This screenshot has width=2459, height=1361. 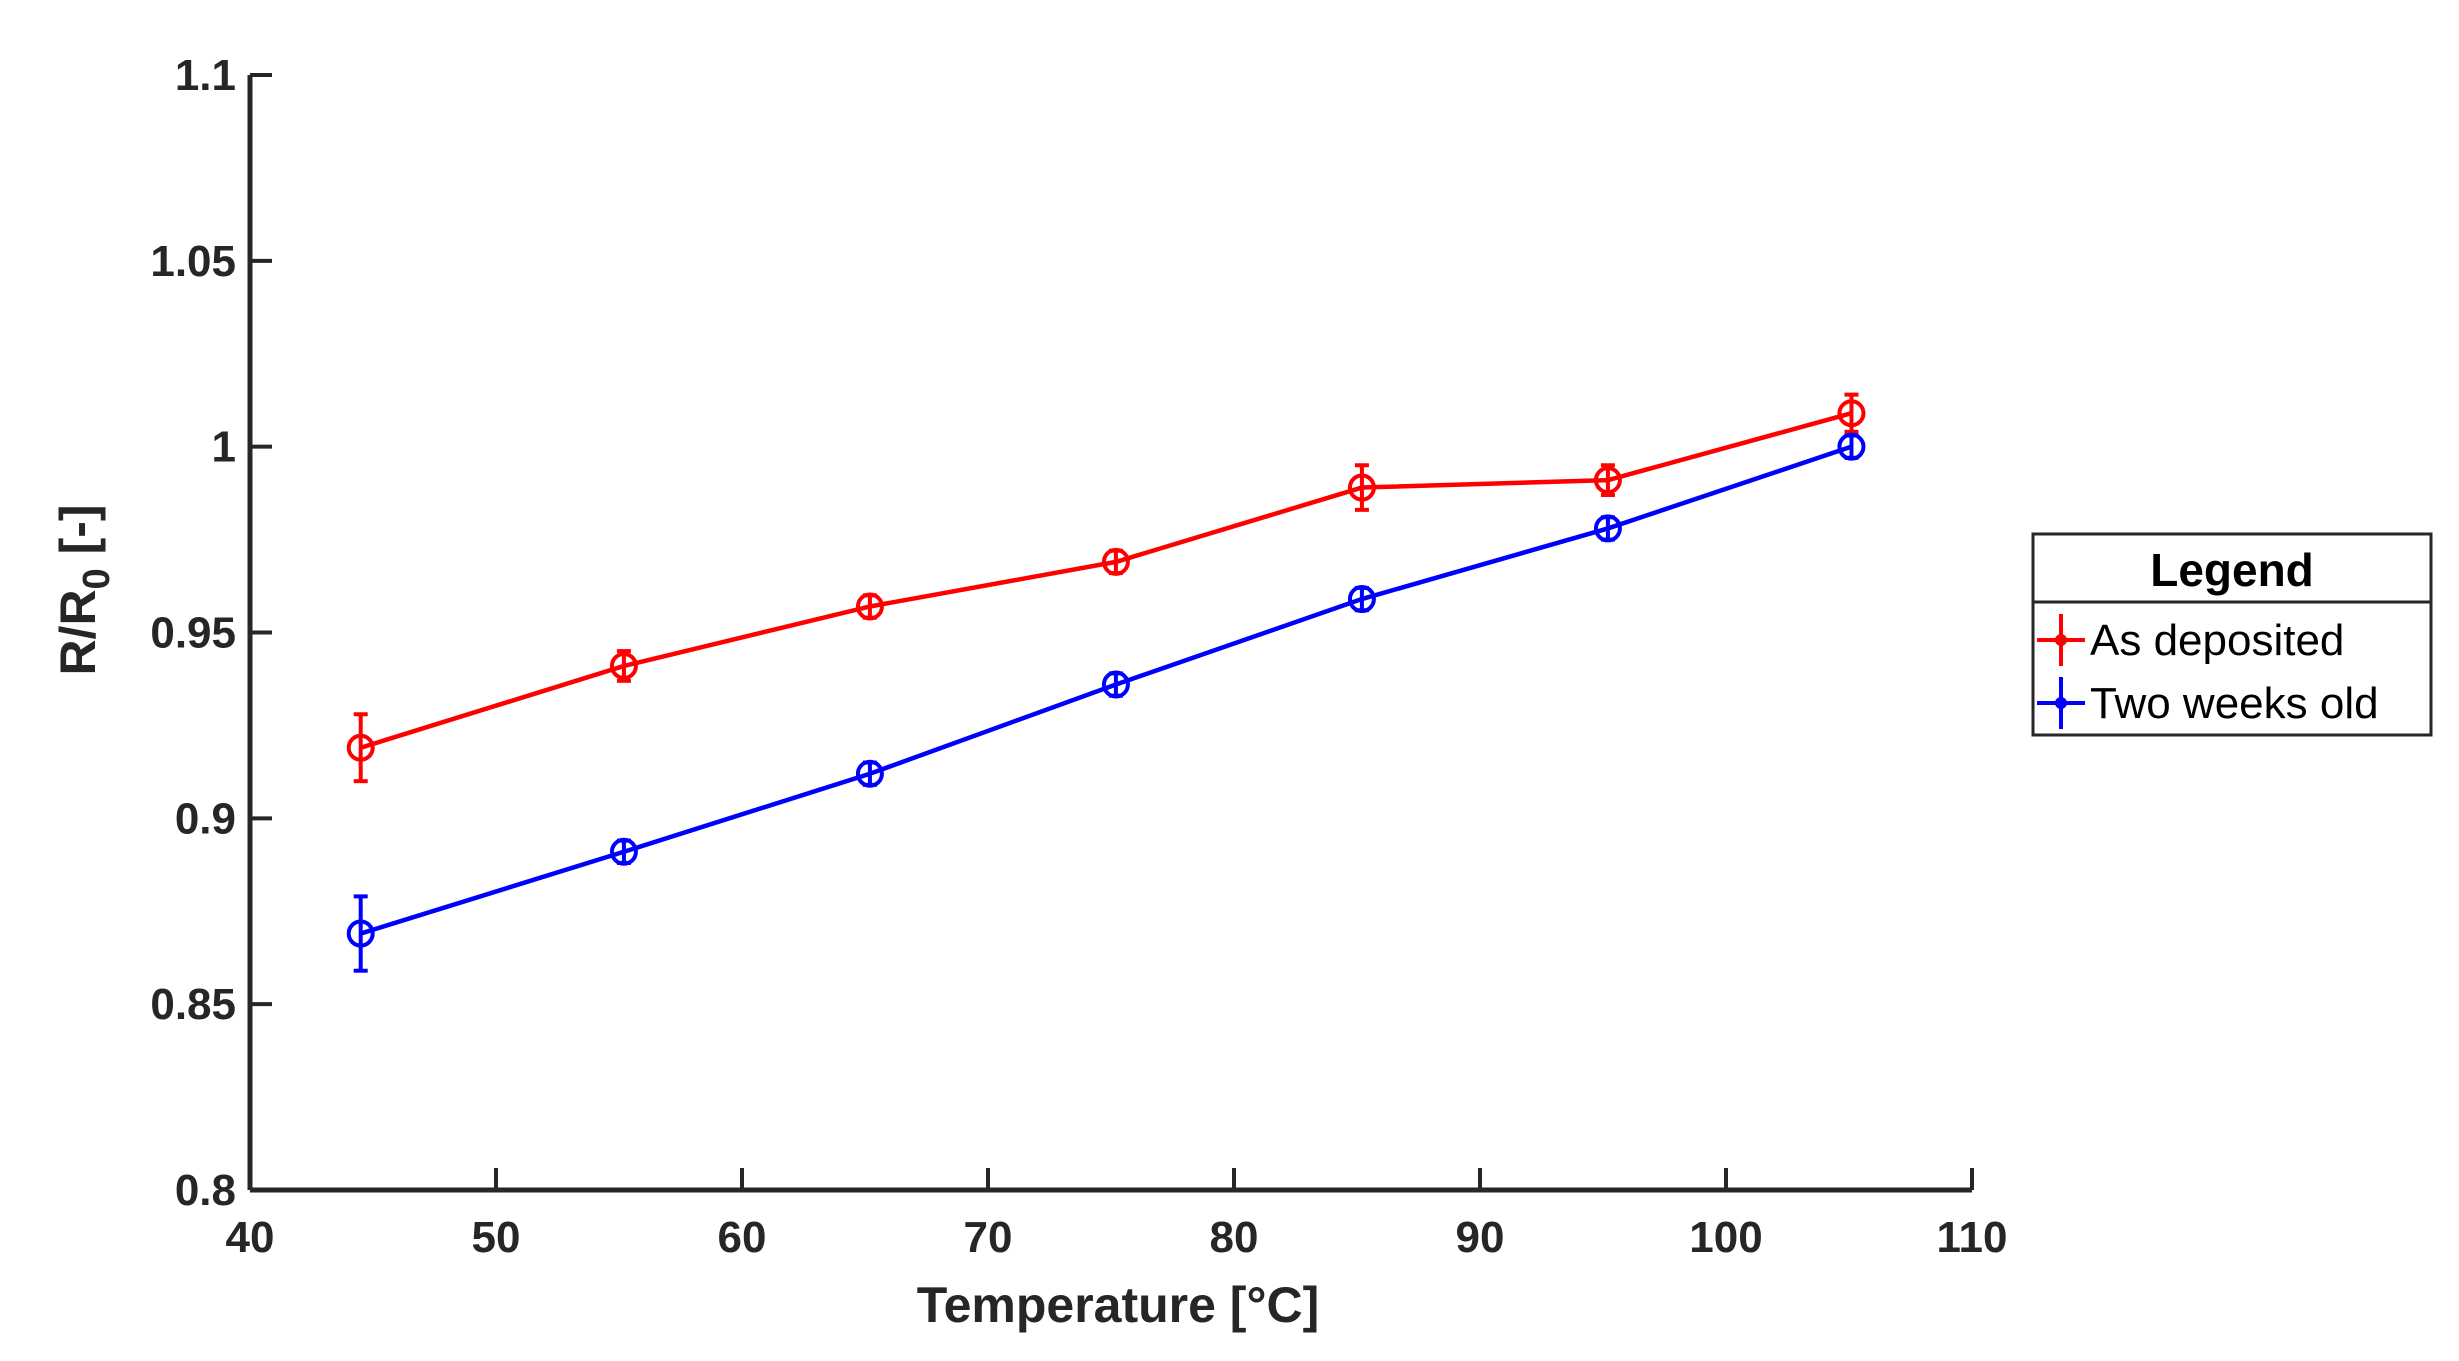 What do you see at coordinates (1480, 1237) in the screenshot?
I see `x-tick-label: 90` at bounding box center [1480, 1237].